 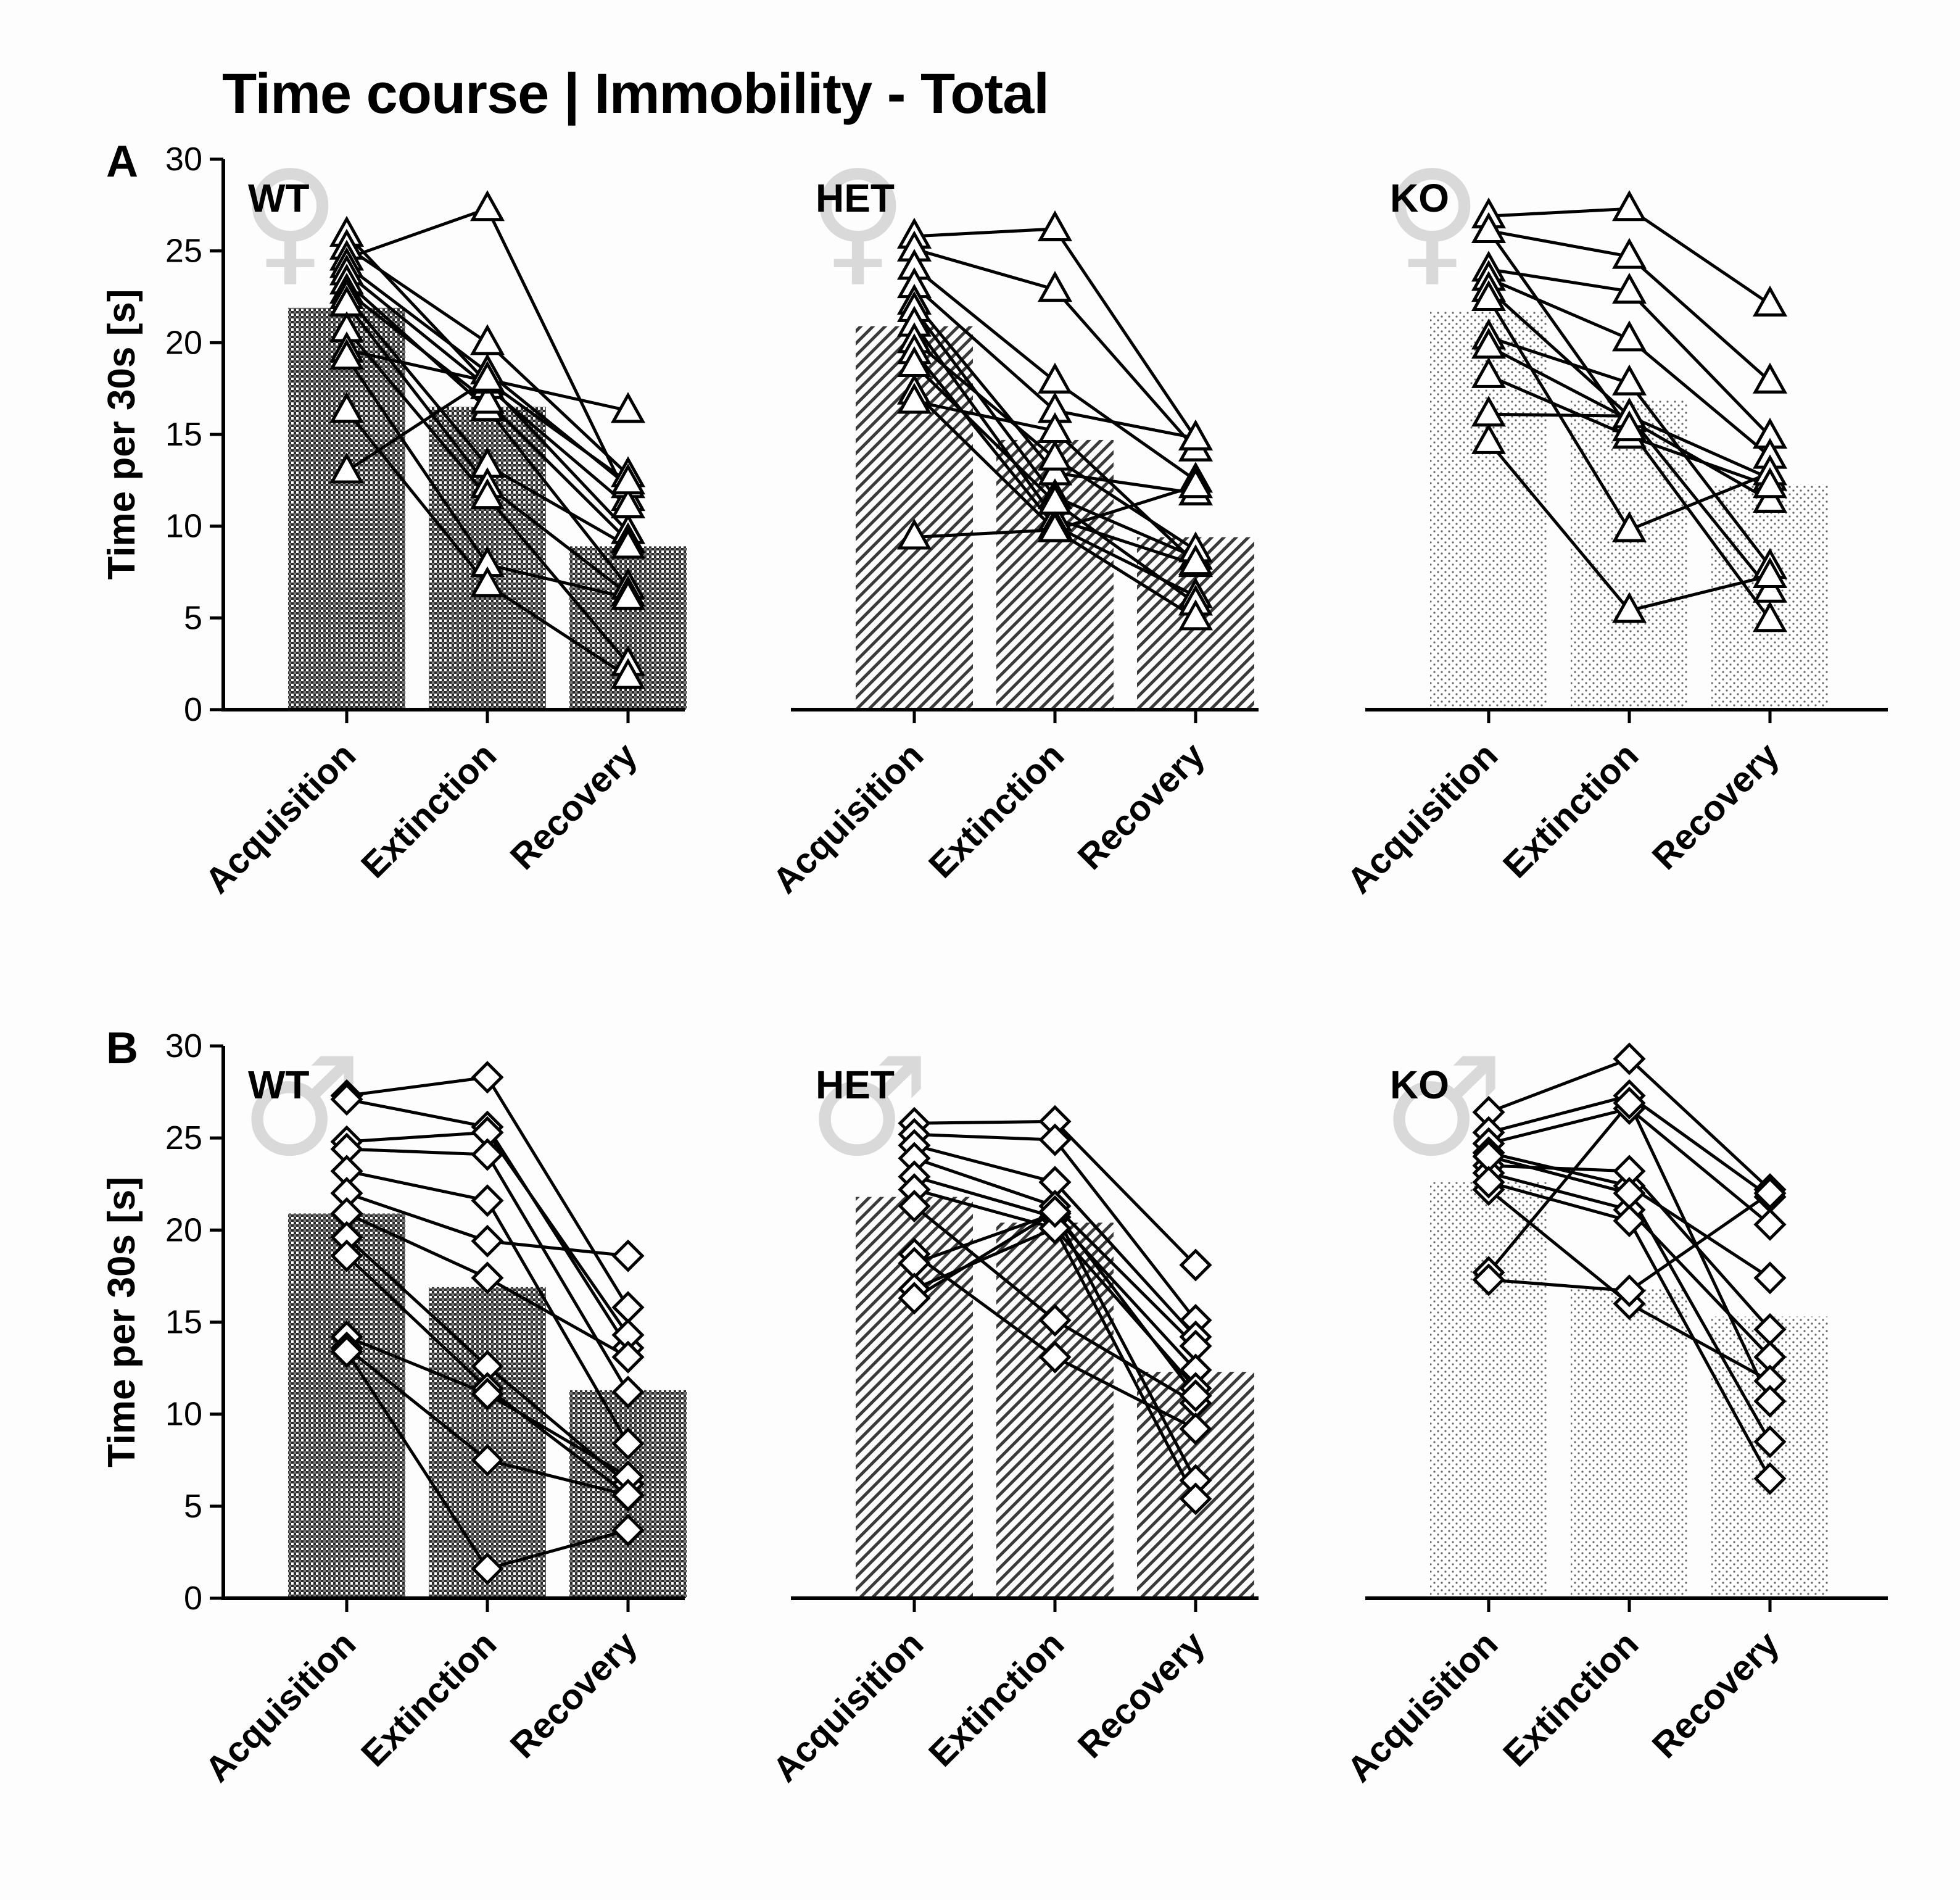 I want to click on y-tick-label: 20, so click(x=183, y=342).